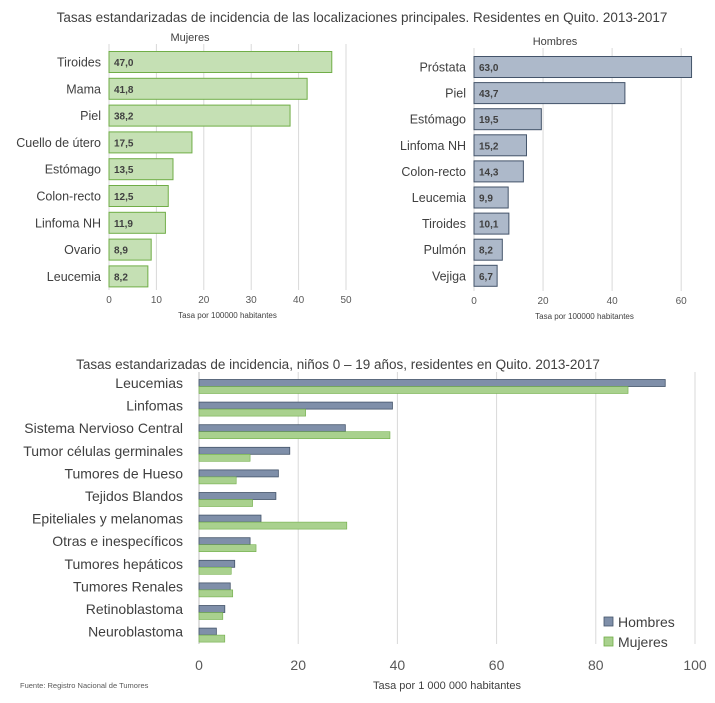  Describe the element at coordinates (124, 170) in the screenshot. I see `data-label: 13,5` at that location.